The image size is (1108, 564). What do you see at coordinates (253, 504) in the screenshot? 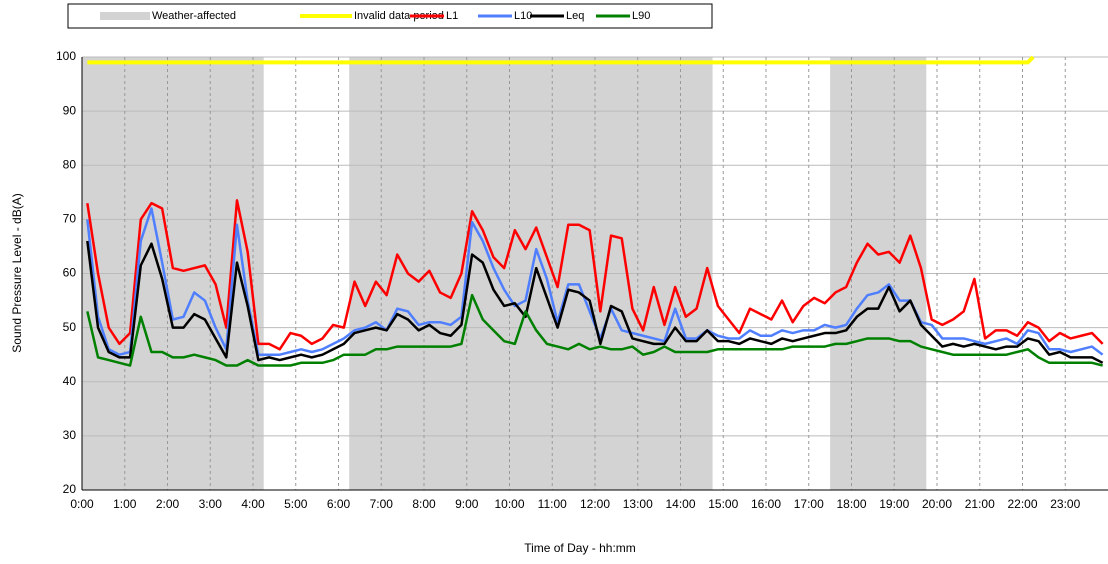
I see `x-tick-label: 4:00` at bounding box center [253, 504].